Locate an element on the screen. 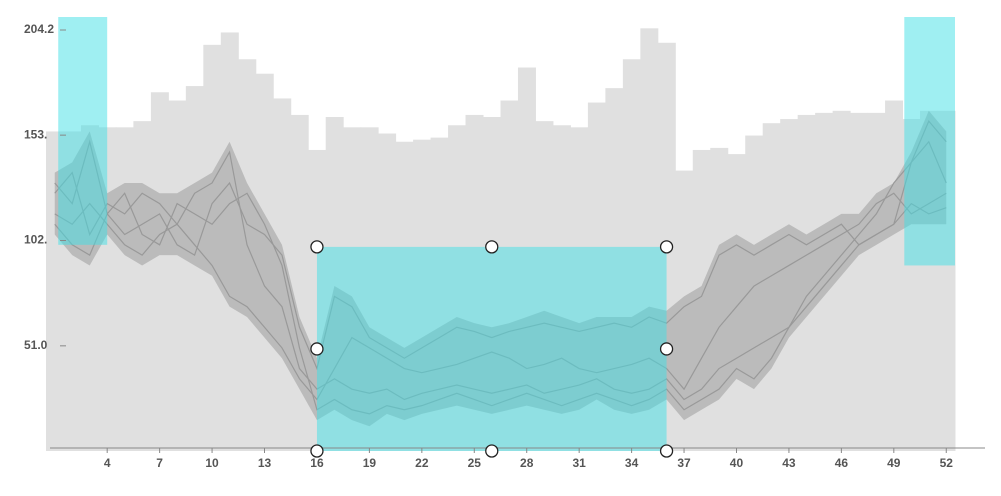 This screenshot has height=496, width=1001. x-tick-label: 25 is located at coordinates (475, 463).